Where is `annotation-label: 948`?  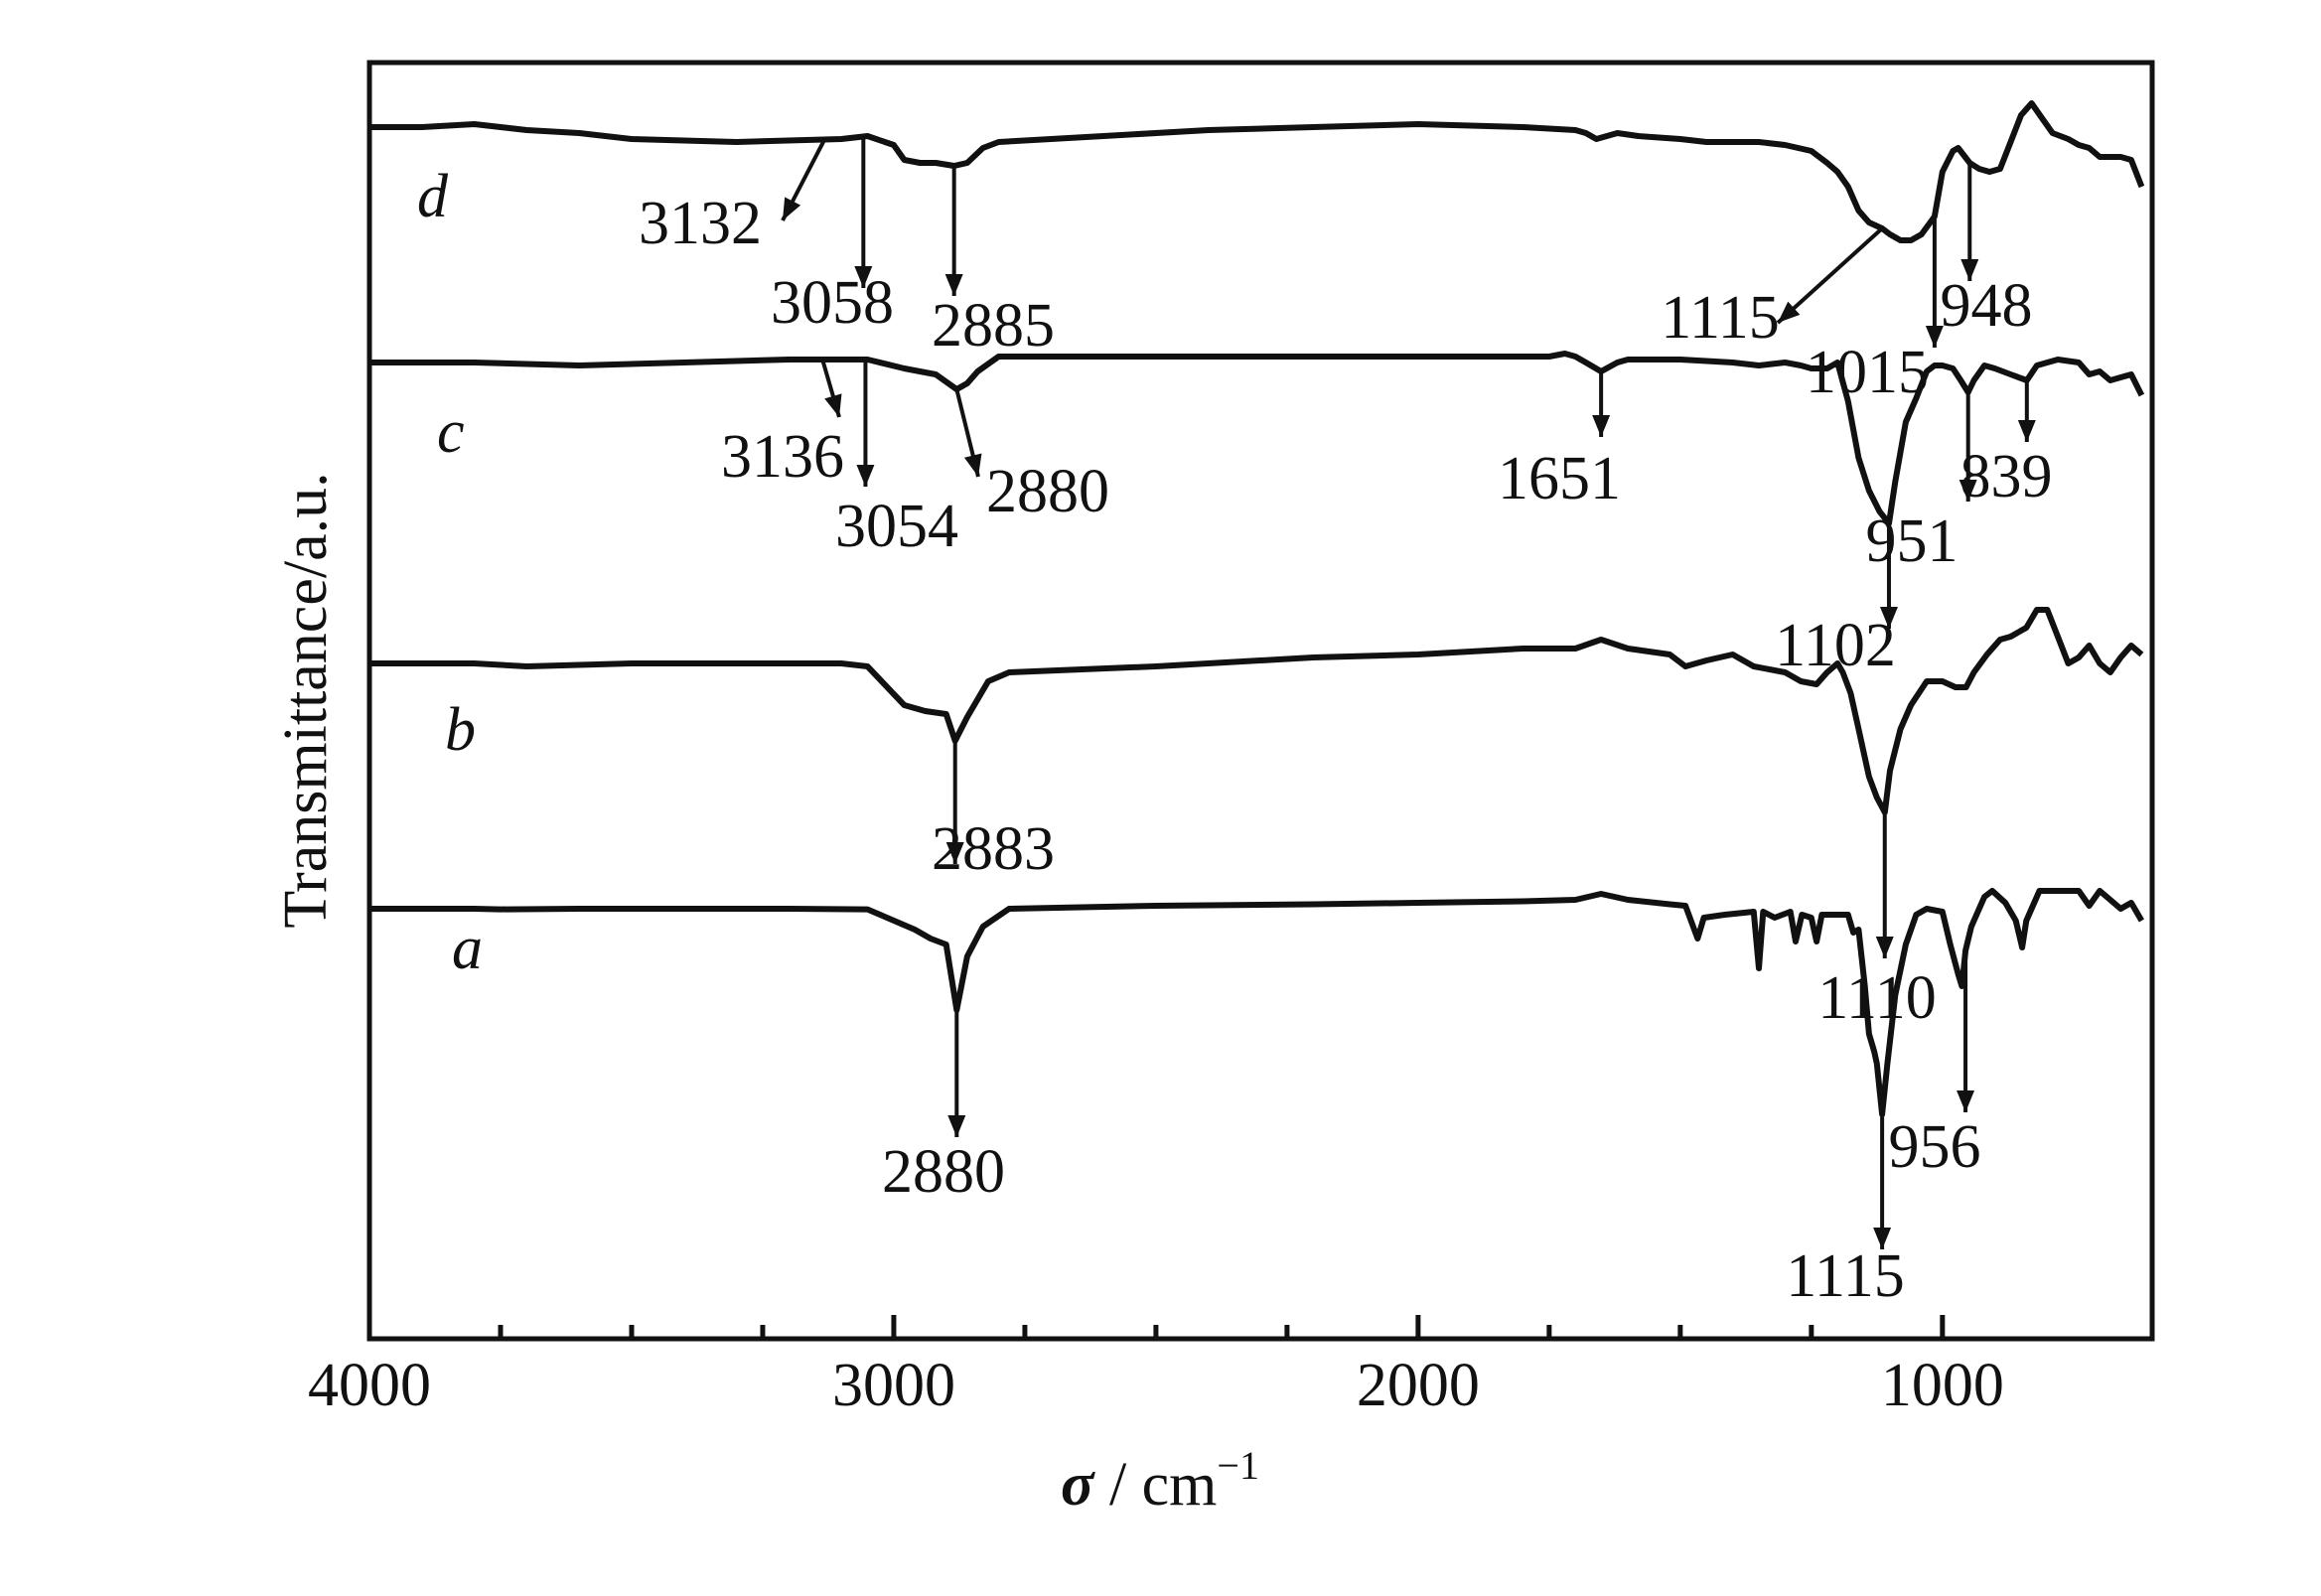 annotation-label: 948 is located at coordinates (1987, 306).